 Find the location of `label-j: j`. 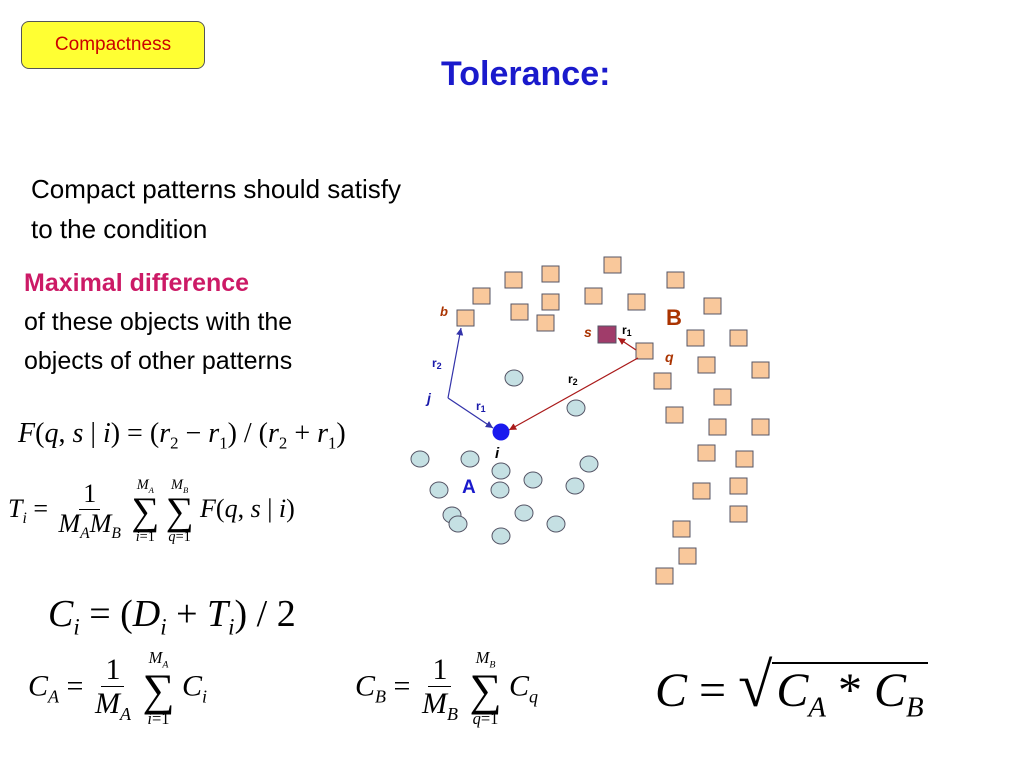

label-j: j is located at coordinates (428, 398).